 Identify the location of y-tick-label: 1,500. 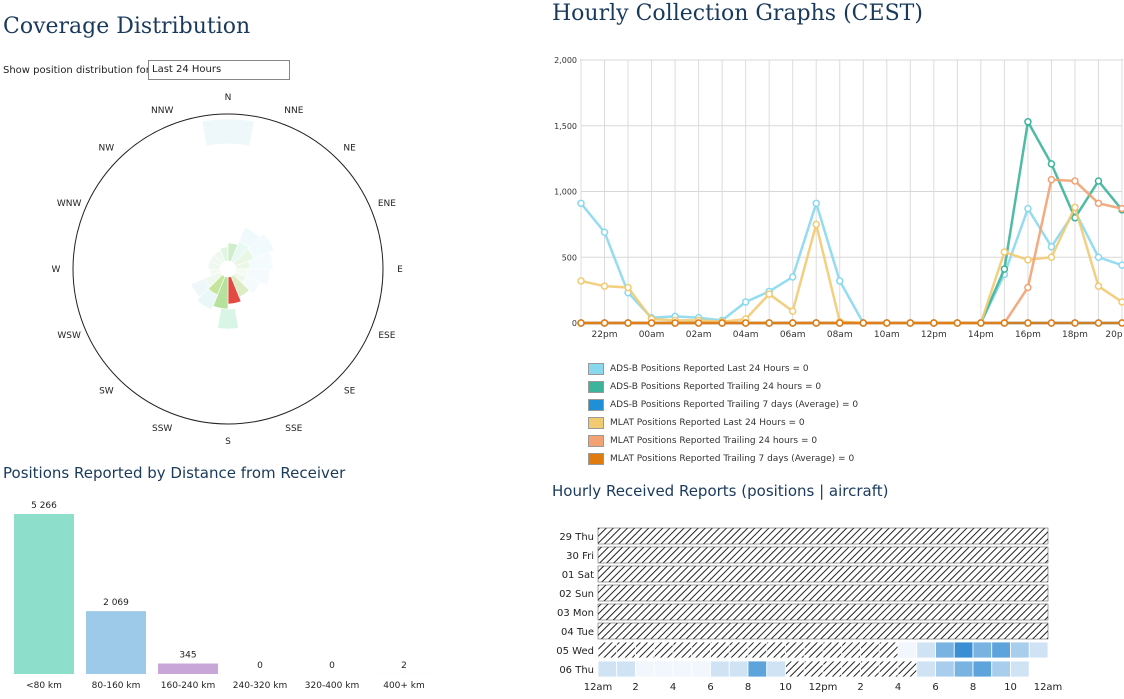
(565, 126).